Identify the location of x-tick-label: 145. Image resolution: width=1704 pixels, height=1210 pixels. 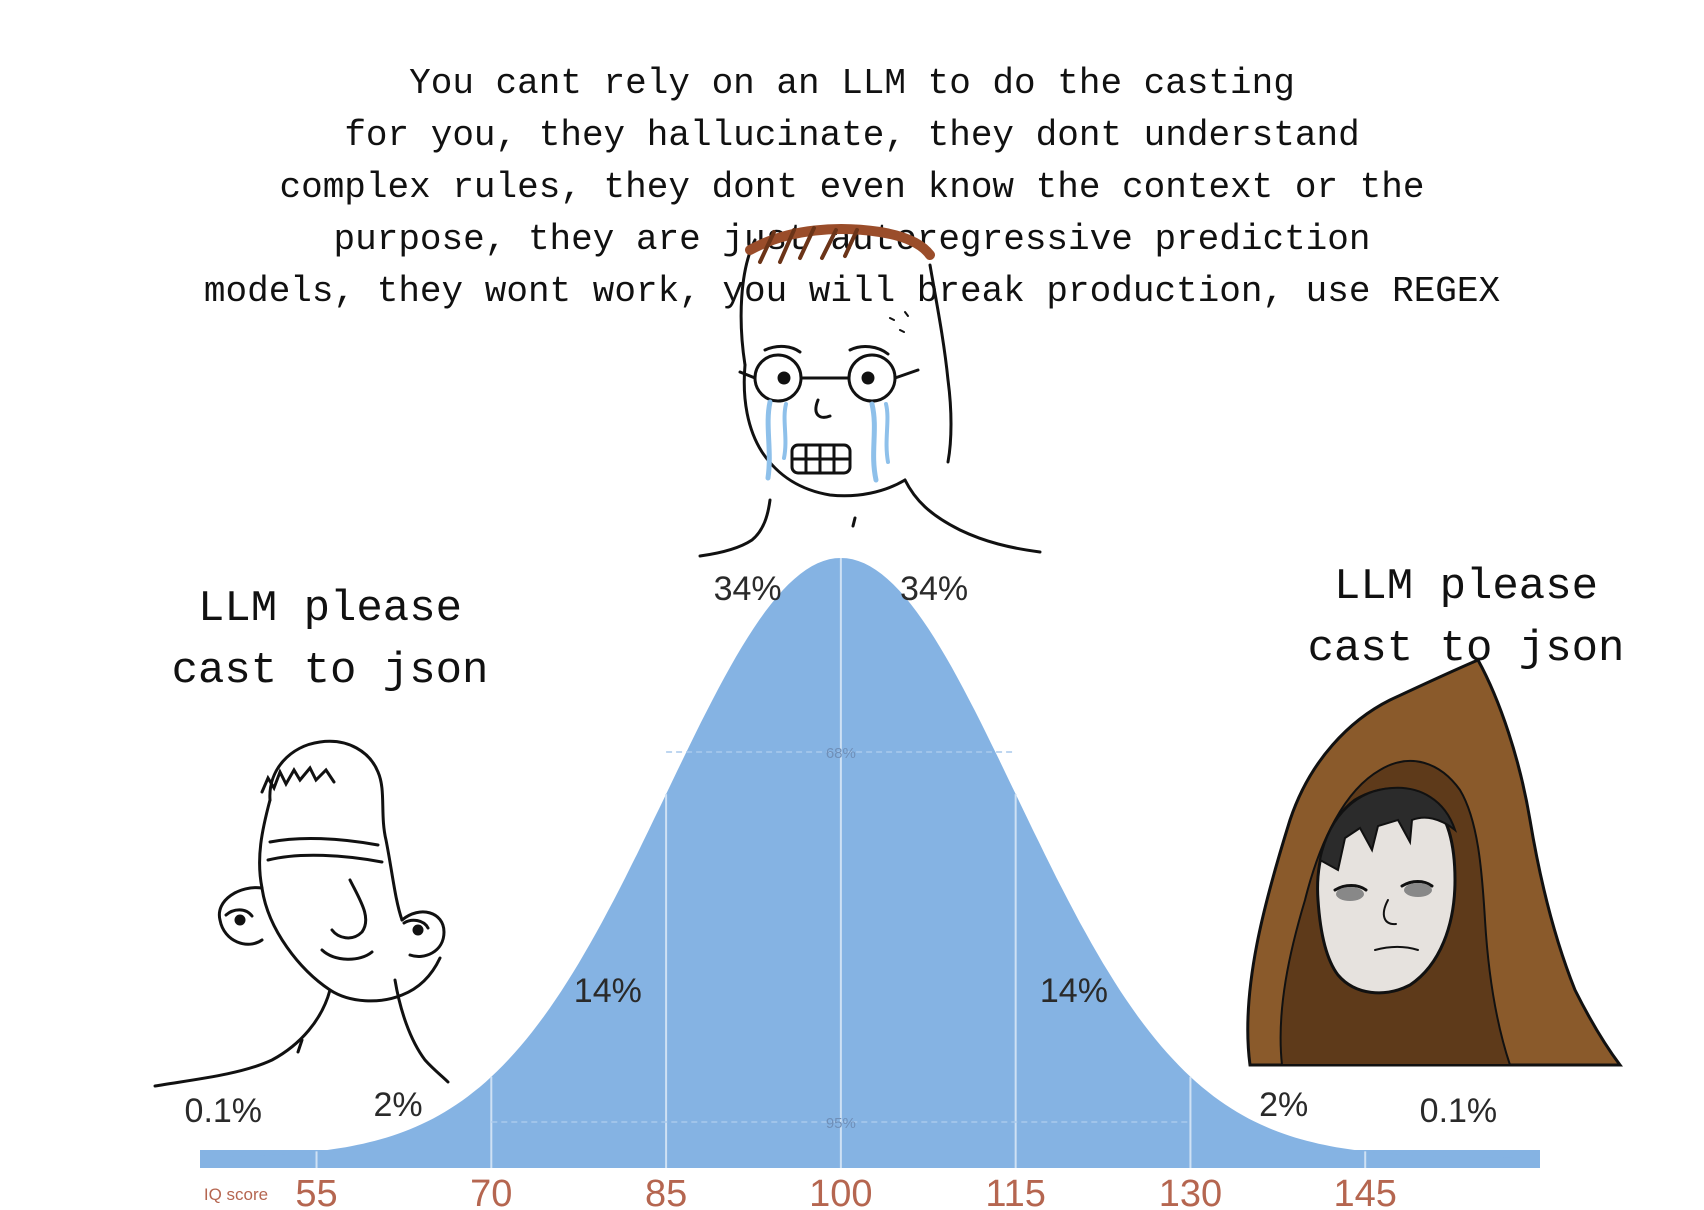
(1365, 1191).